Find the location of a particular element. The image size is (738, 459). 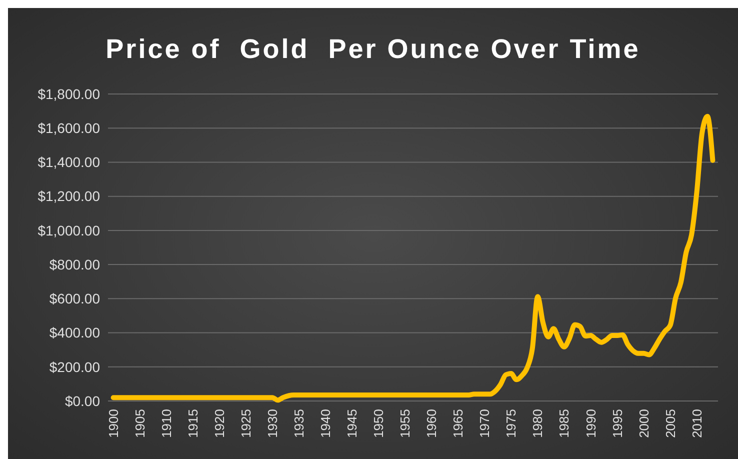

x-tick-label: 2000 is located at coordinates (644, 423).